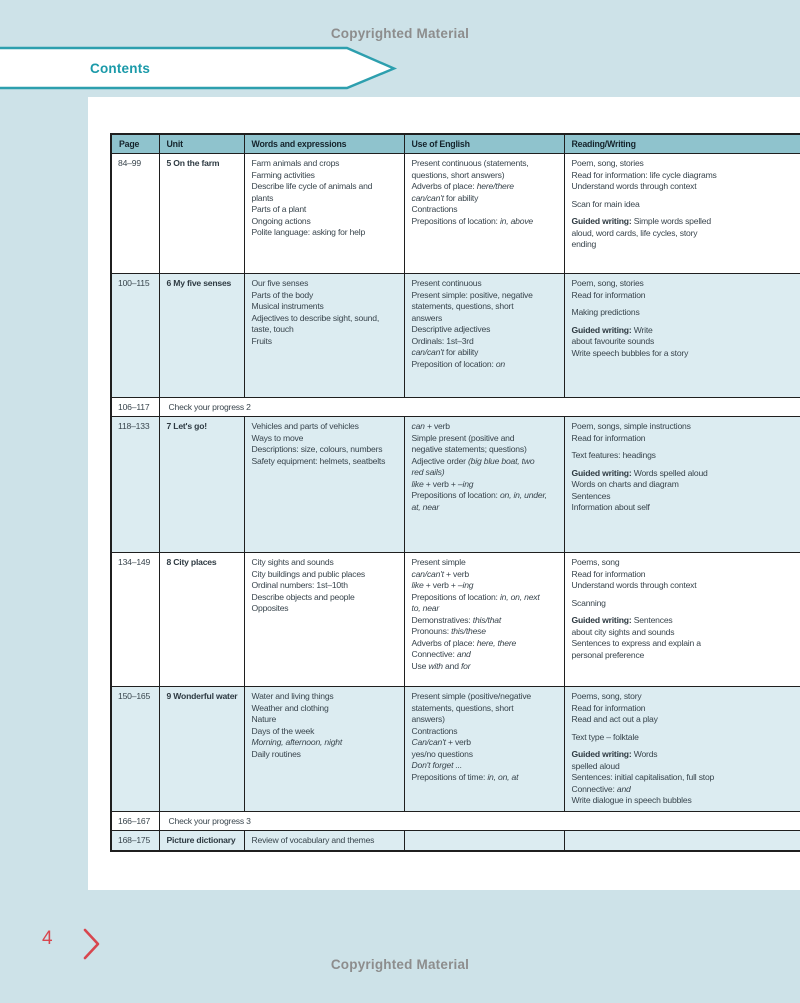  What do you see at coordinates (438, 562) in the screenshot?
I see `text-line: Present simple` at bounding box center [438, 562].